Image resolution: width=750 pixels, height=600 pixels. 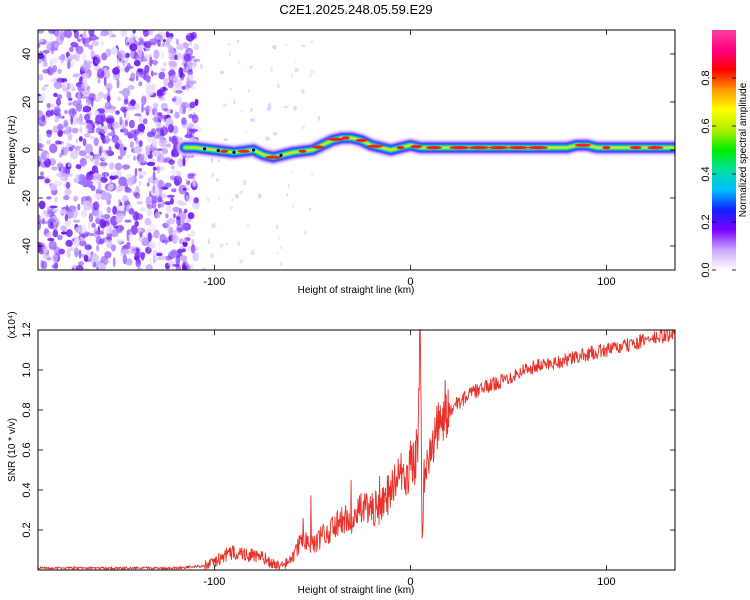 I want to click on ridge-core, so click(x=218, y=150).